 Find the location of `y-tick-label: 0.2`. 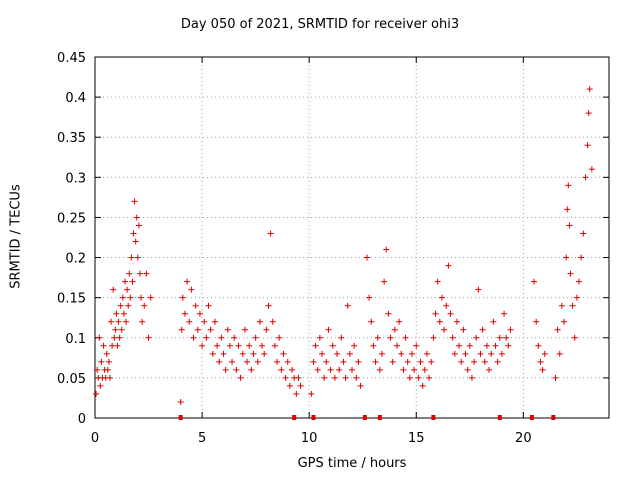

y-tick-label: 0.2 is located at coordinates (75, 259).